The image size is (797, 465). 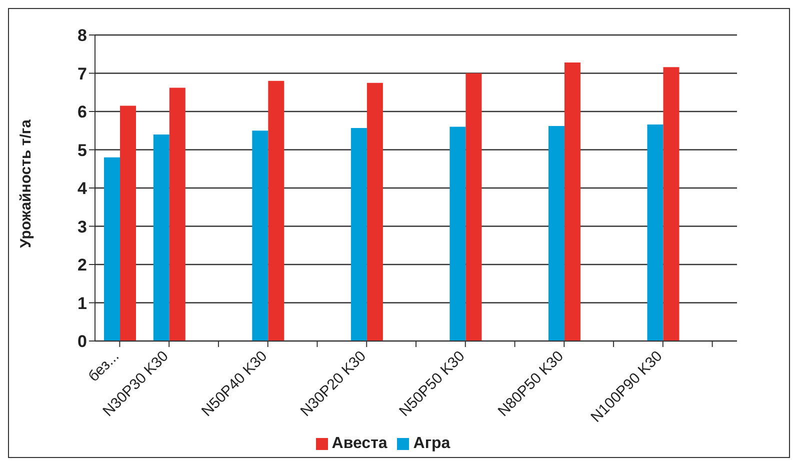 What do you see at coordinates (25, 183) in the screenshot?
I see `y-axis-title: Урожайность т/га` at bounding box center [25, 183].